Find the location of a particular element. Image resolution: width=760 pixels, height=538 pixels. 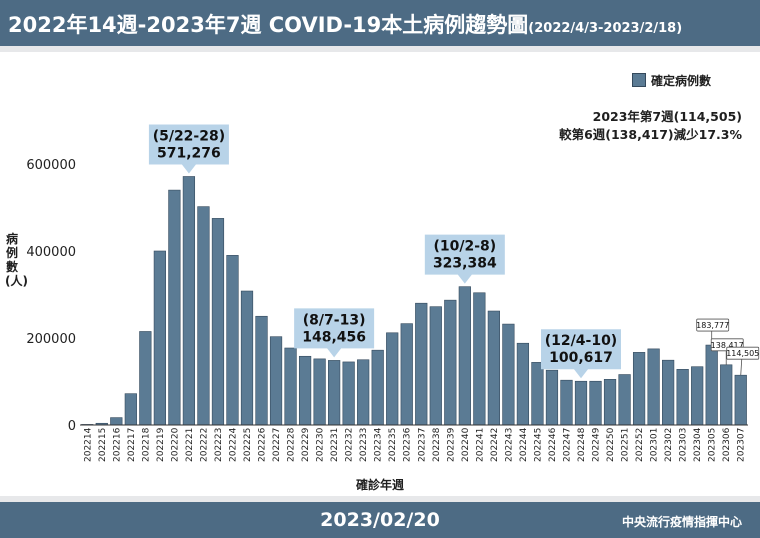

x-tick-label: 202301 is located at coordinates (655, 445).